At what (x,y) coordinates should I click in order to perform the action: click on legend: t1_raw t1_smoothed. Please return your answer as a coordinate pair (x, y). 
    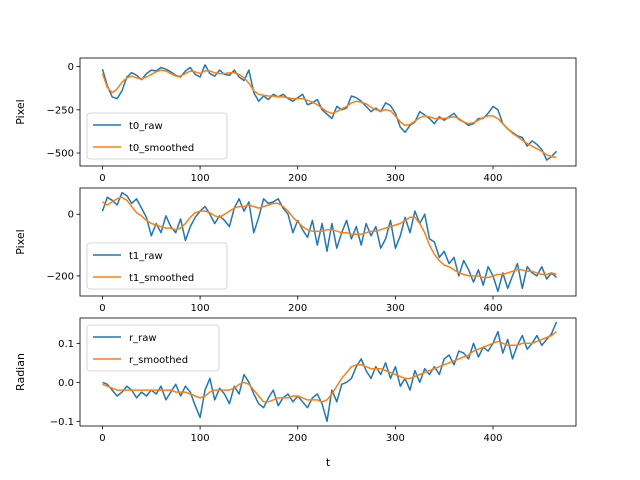
    Looking at the image, I should click on (157, 266).